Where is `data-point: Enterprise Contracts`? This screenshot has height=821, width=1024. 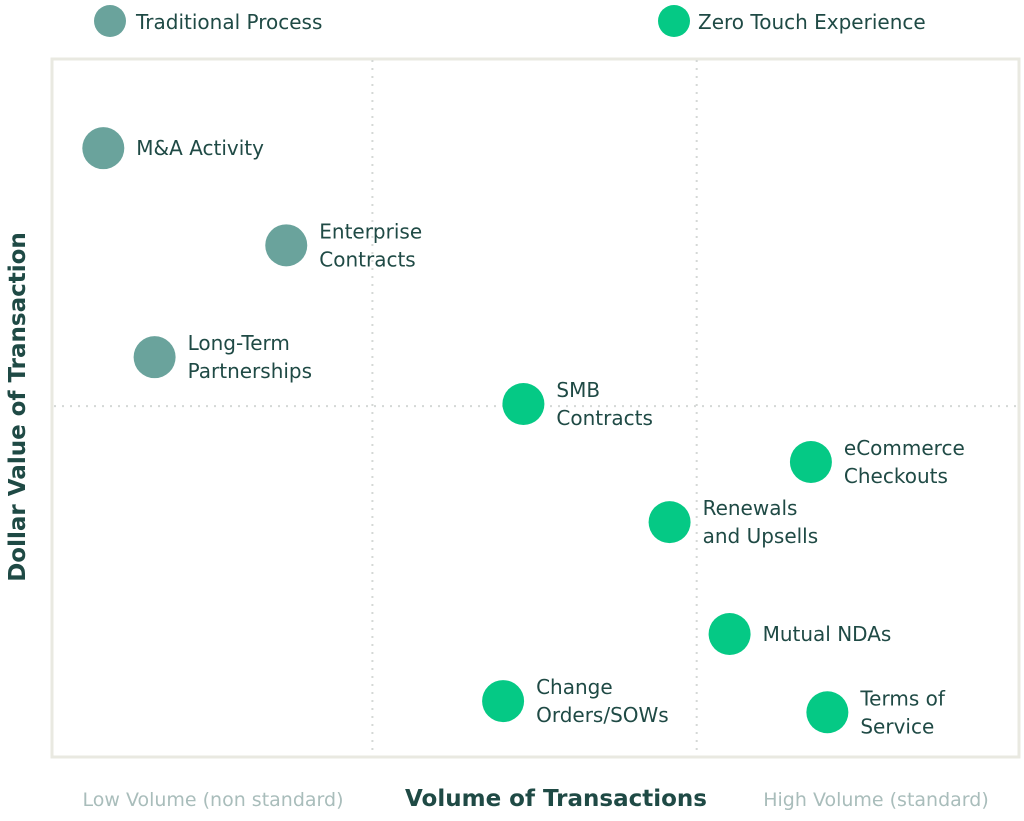 data-point: Enterprise Contracts is located at coordinates (343, 245).